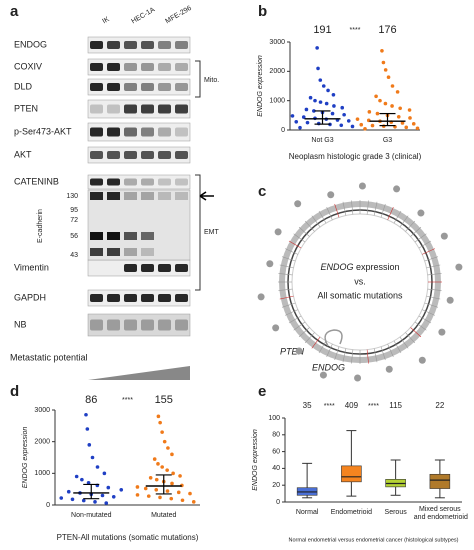  I want to click on row-label: Vimentin, so click(31, 267).